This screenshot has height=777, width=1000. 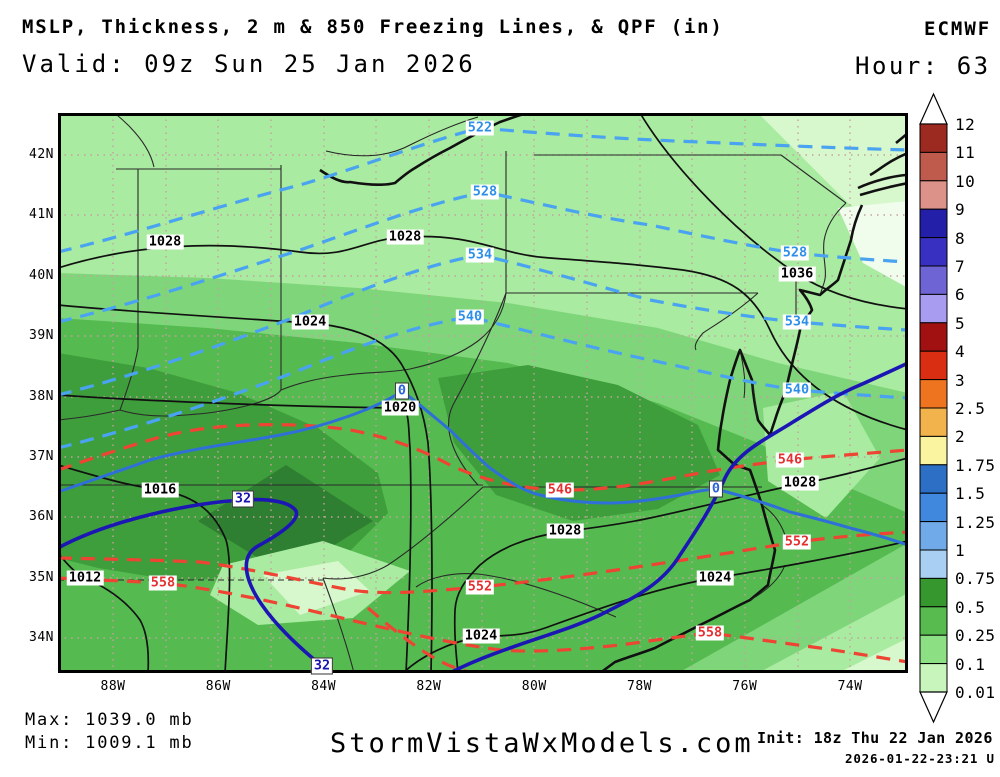 I want to click on init-time-label: Init: 18z Thu 22 Jan 2026, so click(x=875, y=738).